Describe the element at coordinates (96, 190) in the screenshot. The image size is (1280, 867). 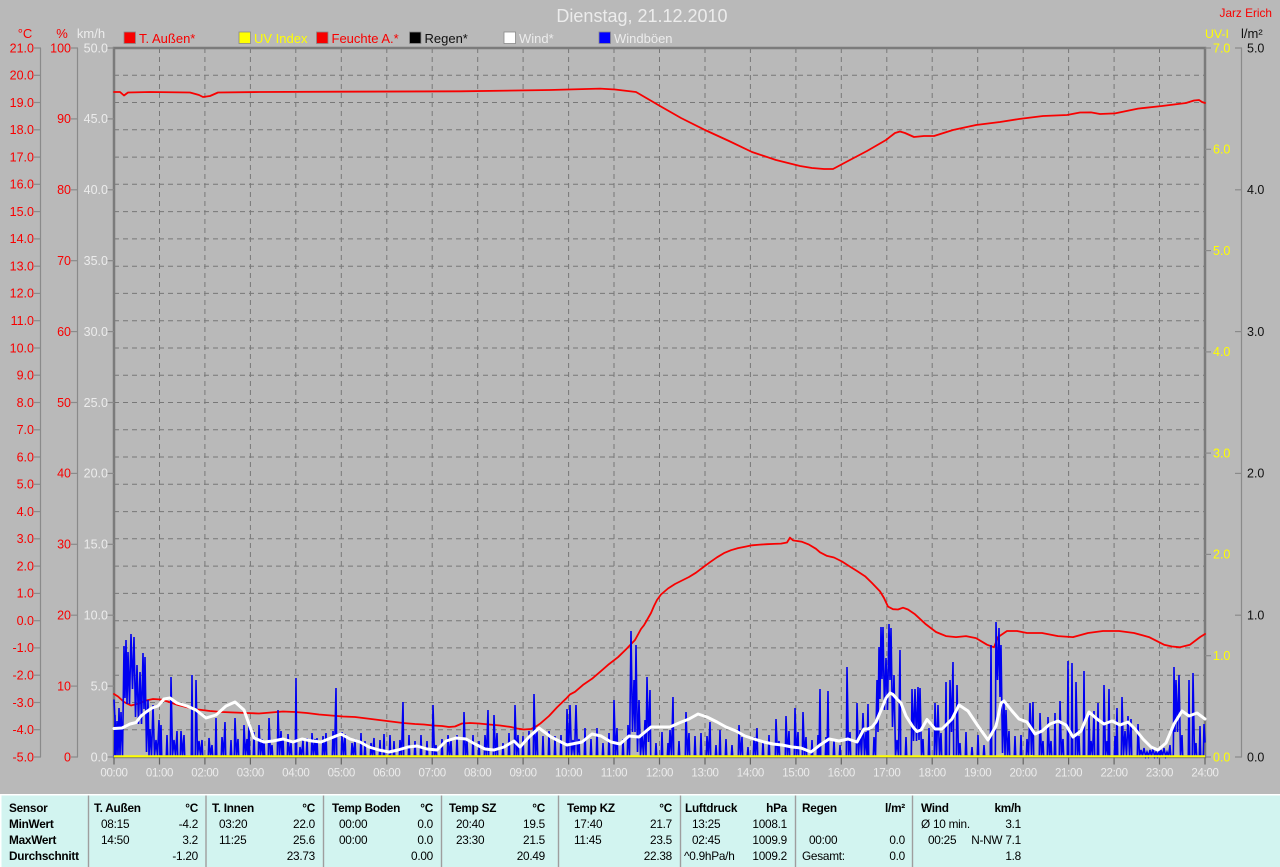
I see `svg-text: 40.0` at that location.